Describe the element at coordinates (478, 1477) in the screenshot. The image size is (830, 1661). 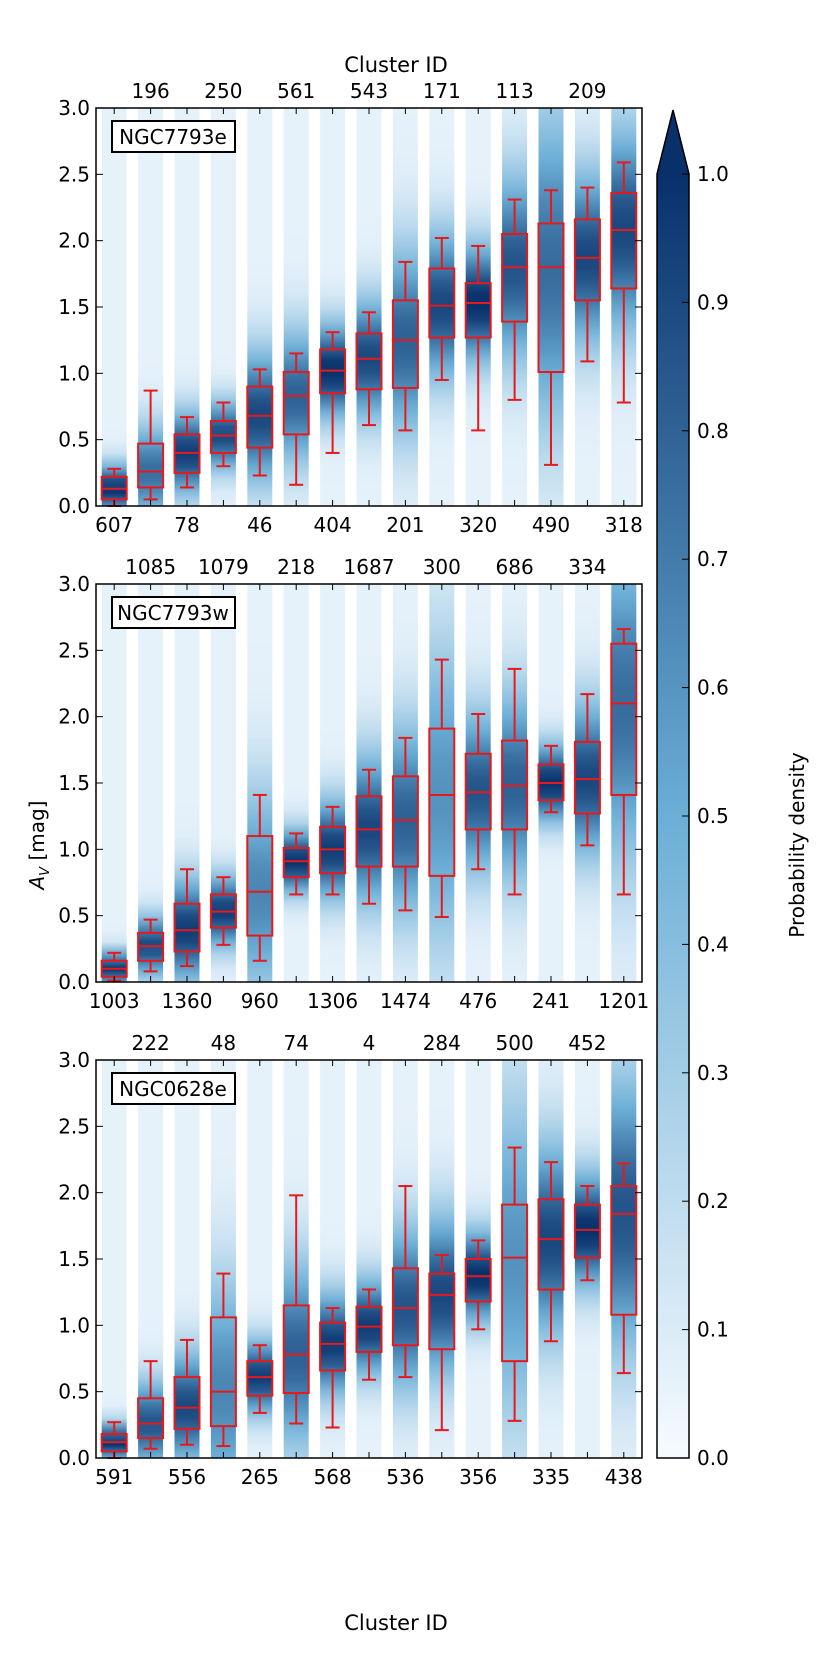
I see `cluster-id-bottom: 356` at that location.